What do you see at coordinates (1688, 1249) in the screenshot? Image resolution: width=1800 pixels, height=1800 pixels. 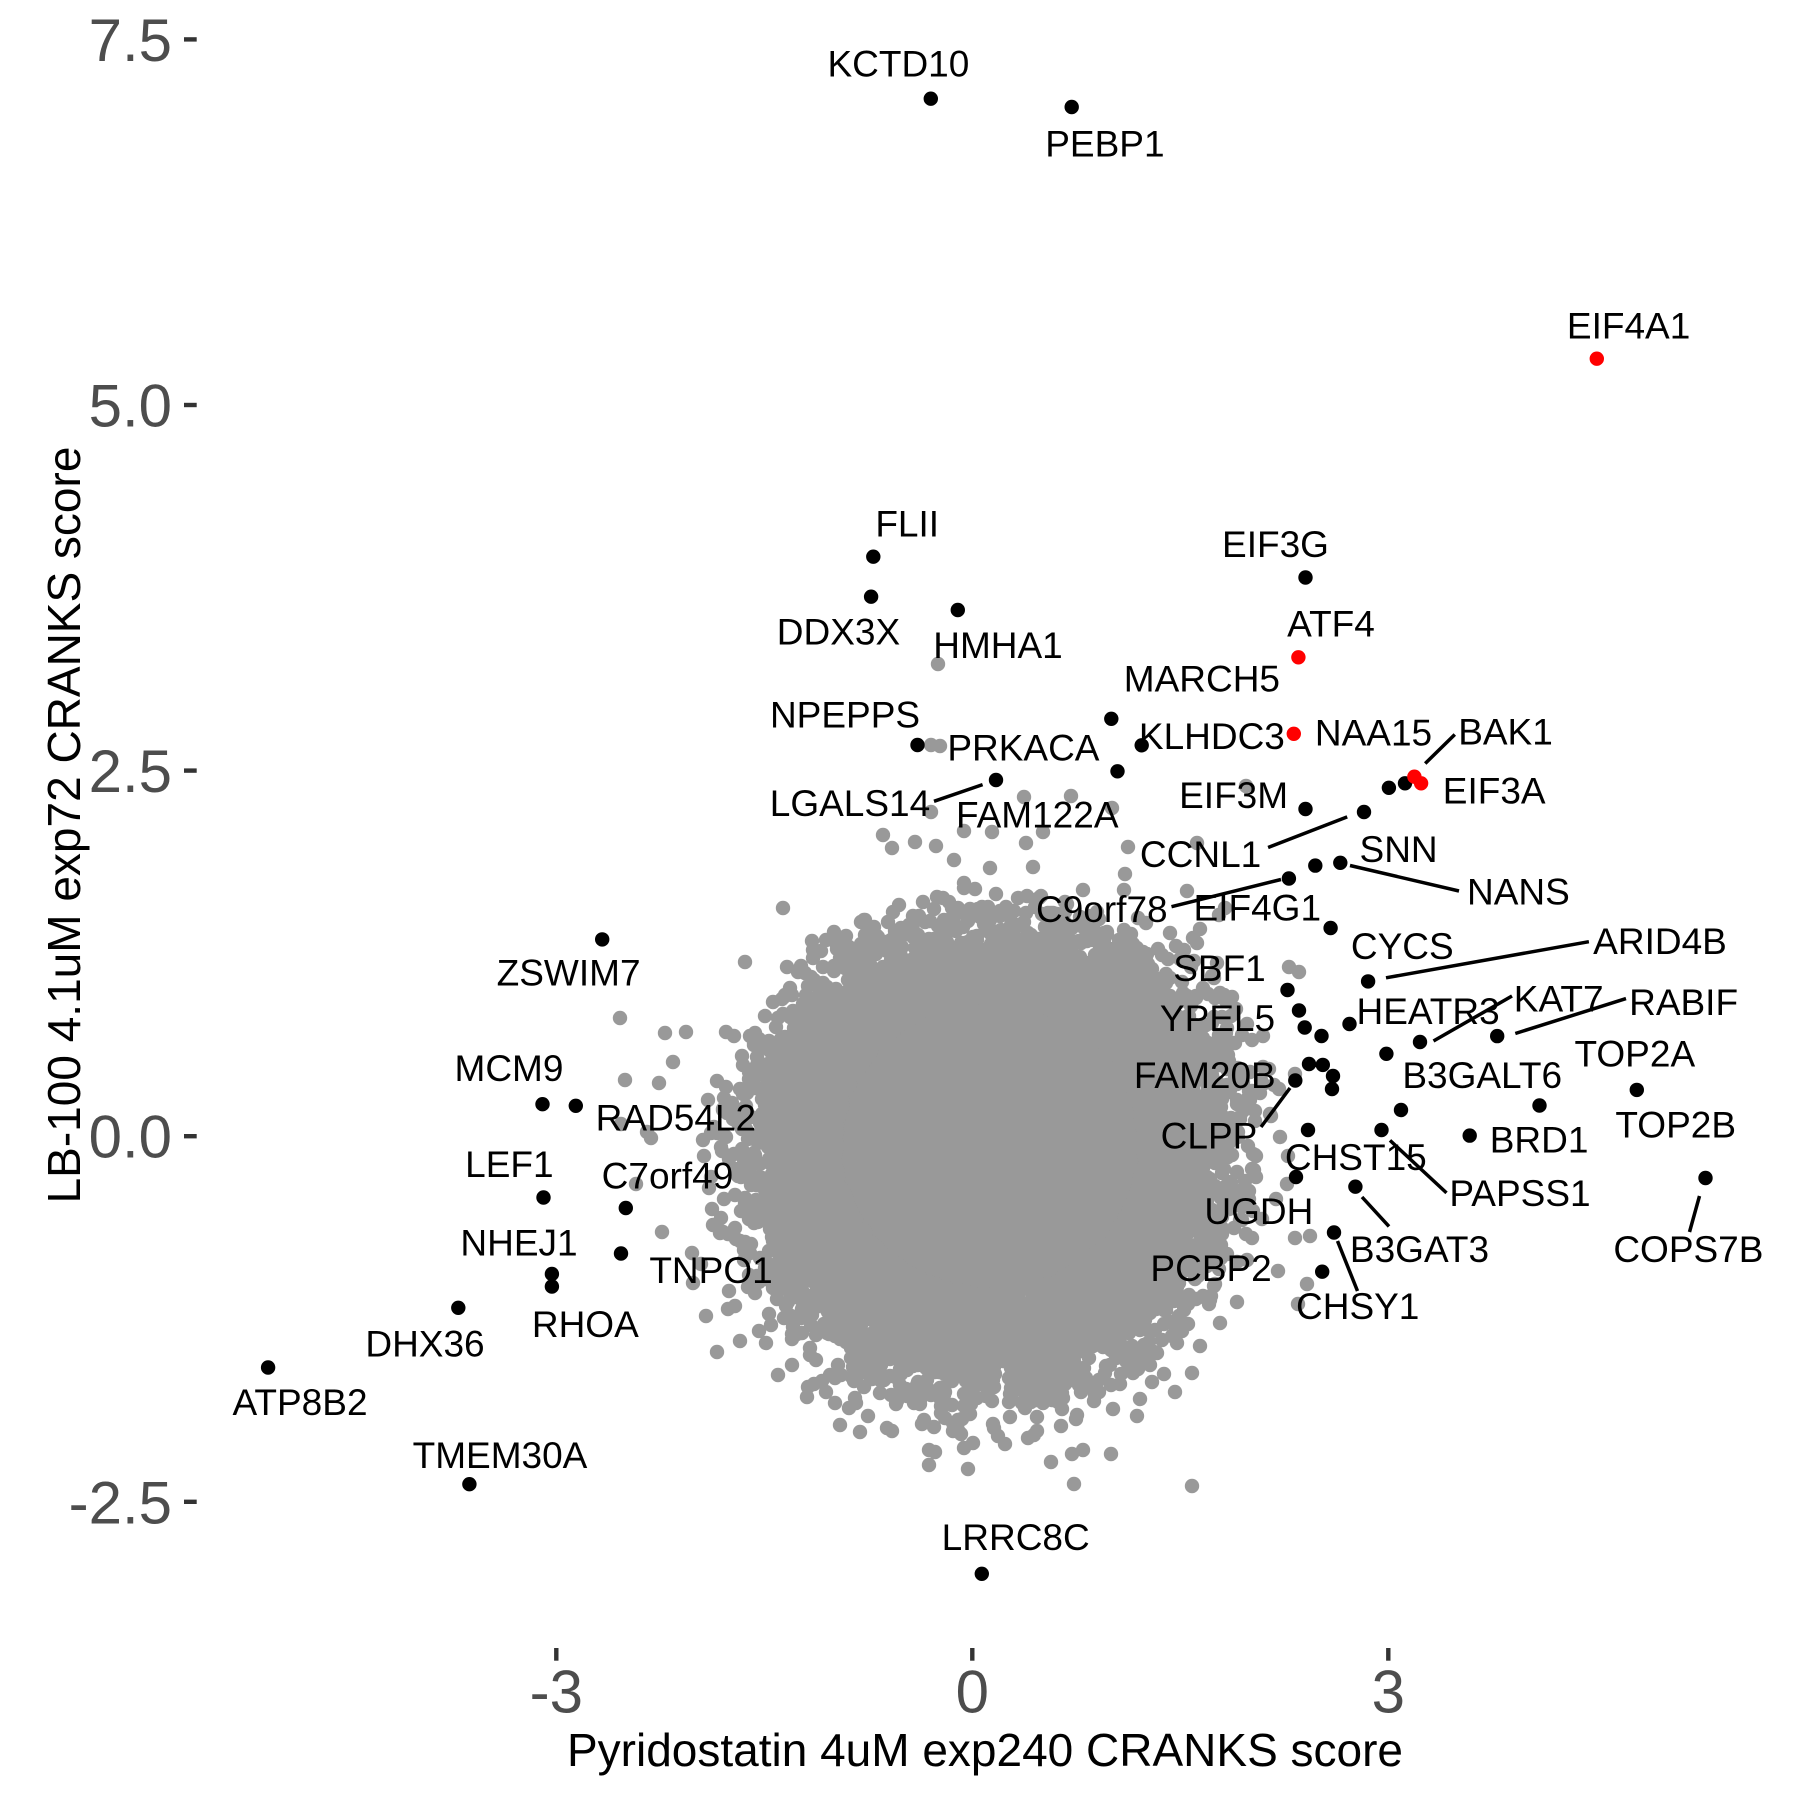 I see `svg-text: COPS7B` at bounding box center [1688, 1249].